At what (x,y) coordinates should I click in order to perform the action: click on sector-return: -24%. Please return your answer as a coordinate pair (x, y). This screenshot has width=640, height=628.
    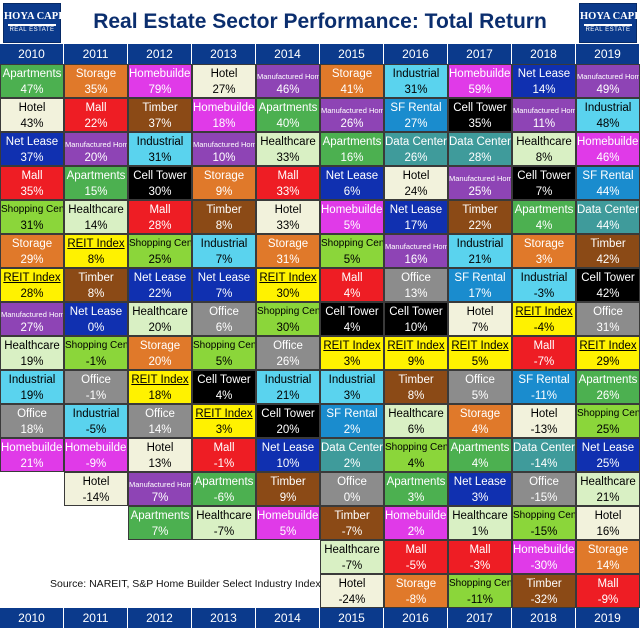
    Looking at the image, I should click on (352, 600).